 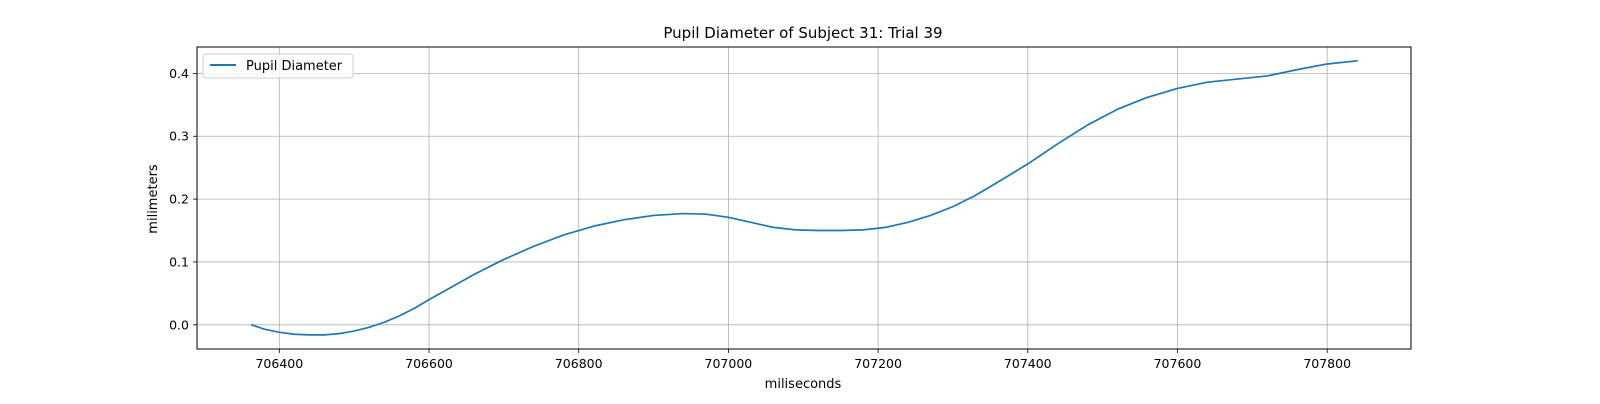 I want to click on x-tick-label: 707200, so click(x=878, y=363).